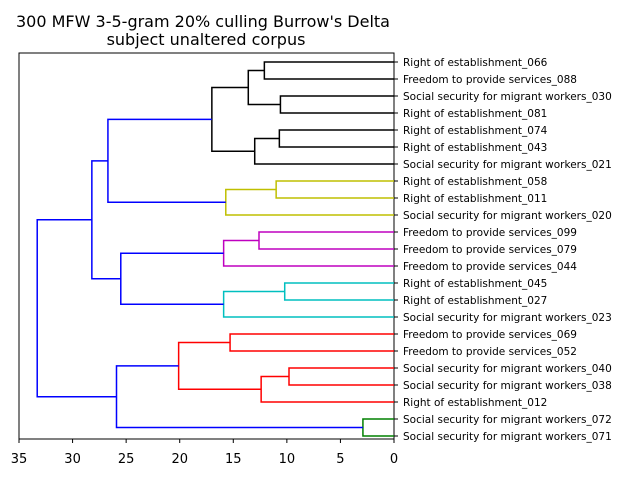 Image resolution: width=640 pixels, height=485 pixels. What do you see at coordinates (340, 459) in the screenshot?
I see `x-tick-label: 5` at bounding box center [340, 459].